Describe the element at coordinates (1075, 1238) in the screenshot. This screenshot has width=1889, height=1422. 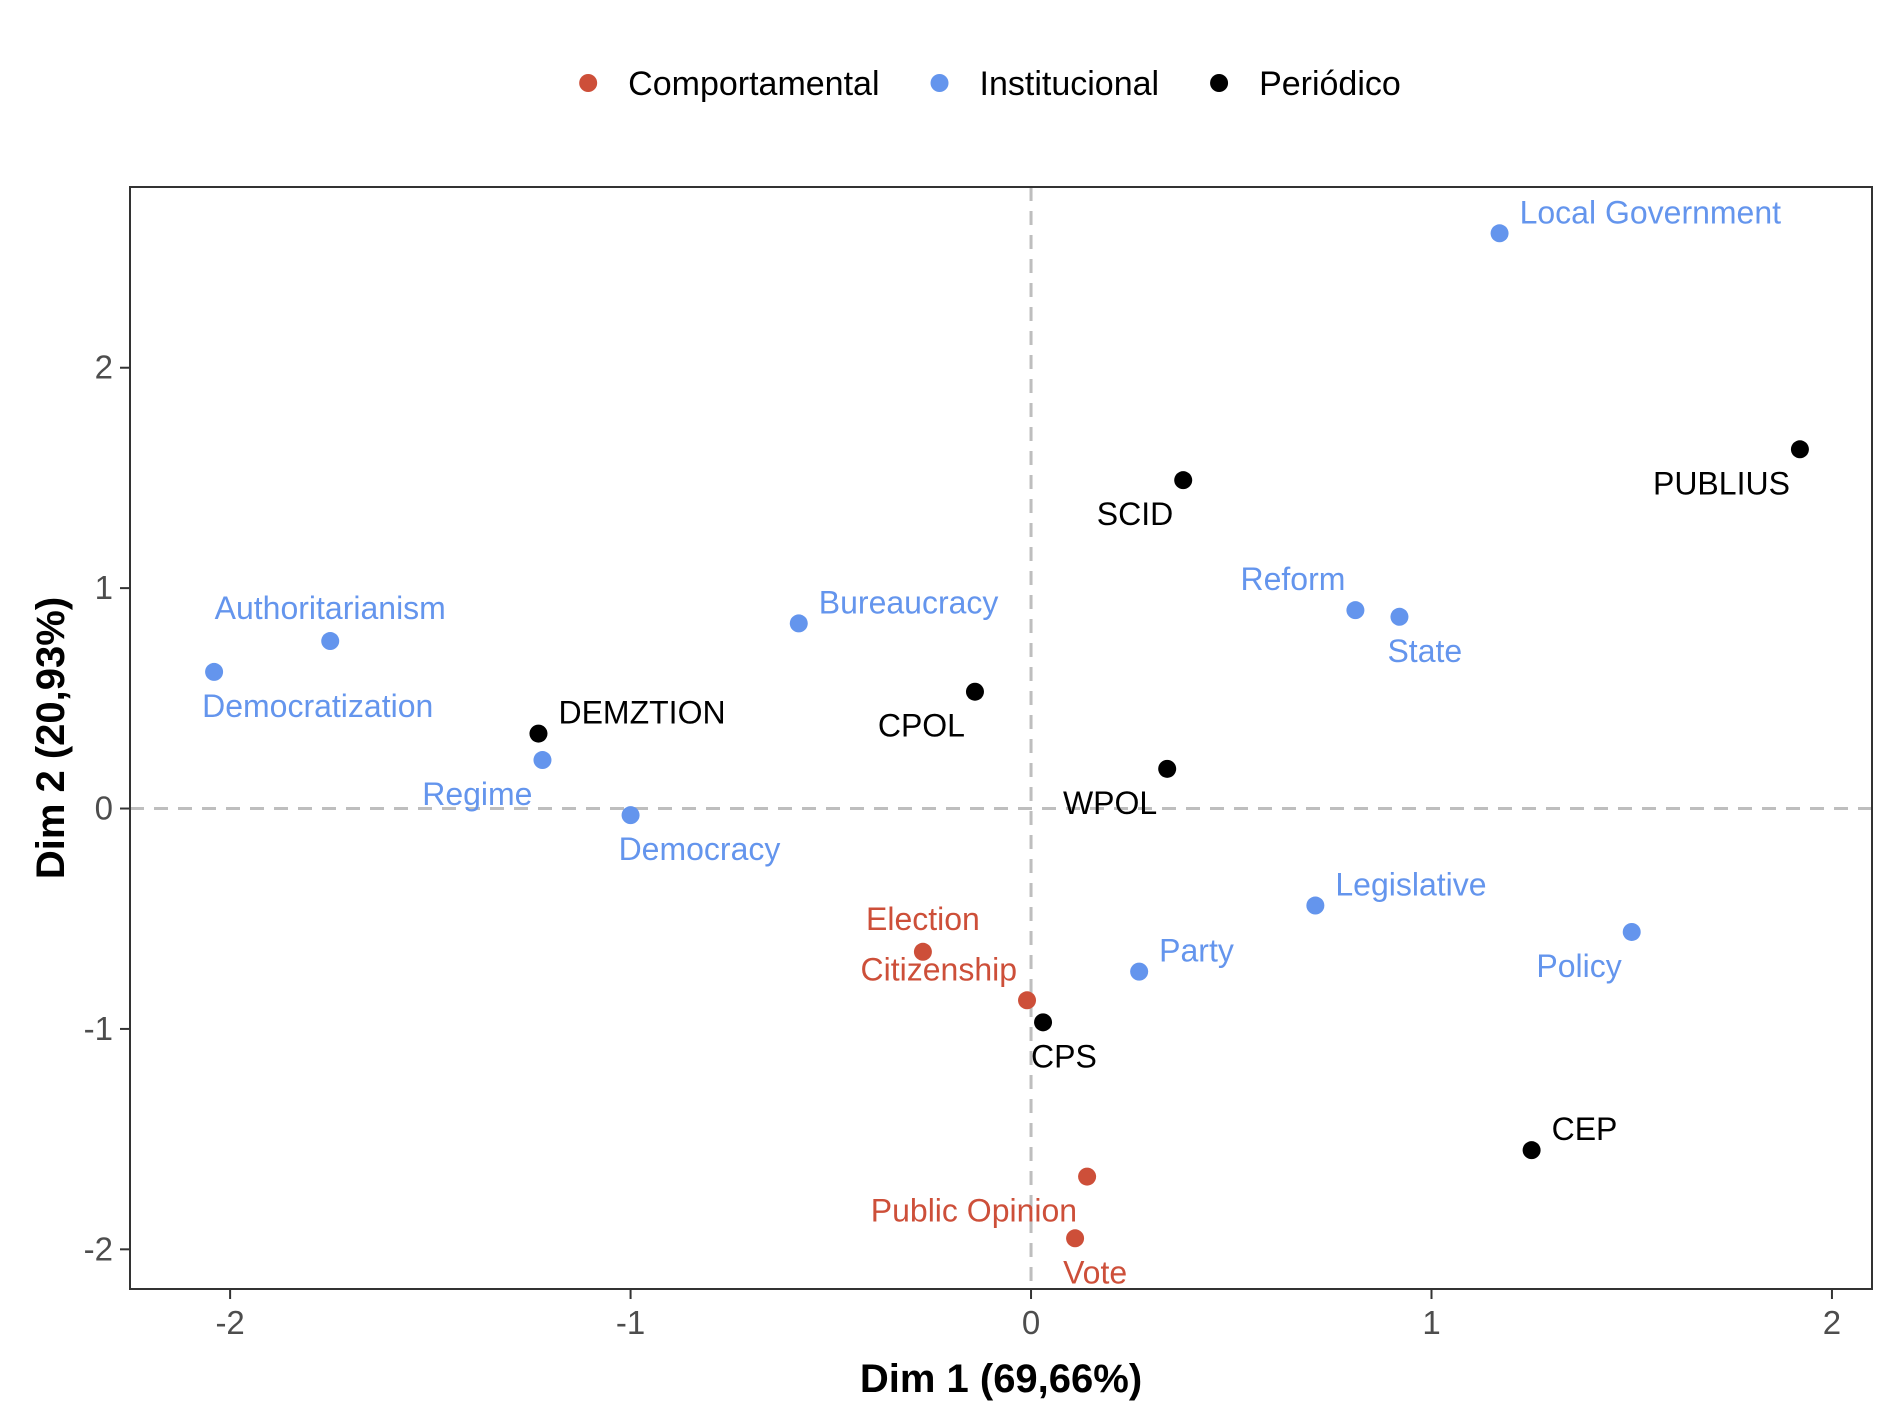
I see `point-vote` at that location.